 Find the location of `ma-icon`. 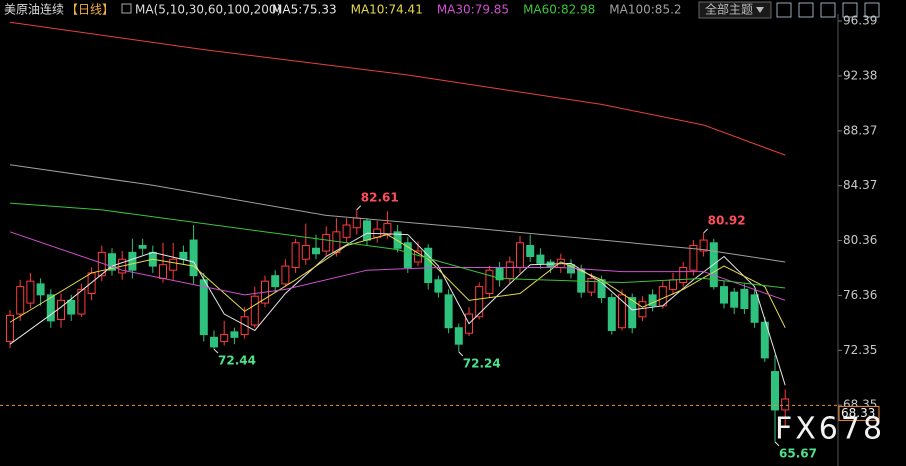

ma-icon is located at coordinates (126, 8).